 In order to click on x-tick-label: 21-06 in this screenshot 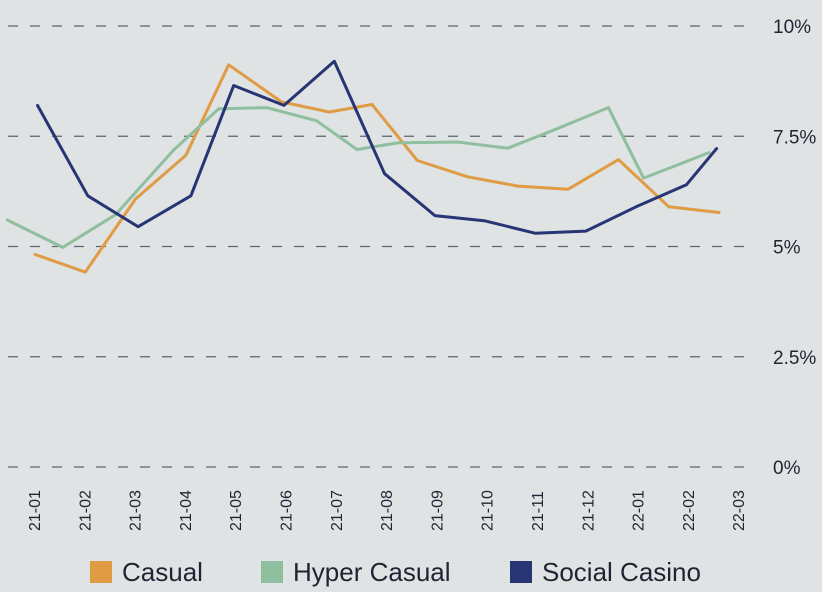, I will do `click(287, 510)`.